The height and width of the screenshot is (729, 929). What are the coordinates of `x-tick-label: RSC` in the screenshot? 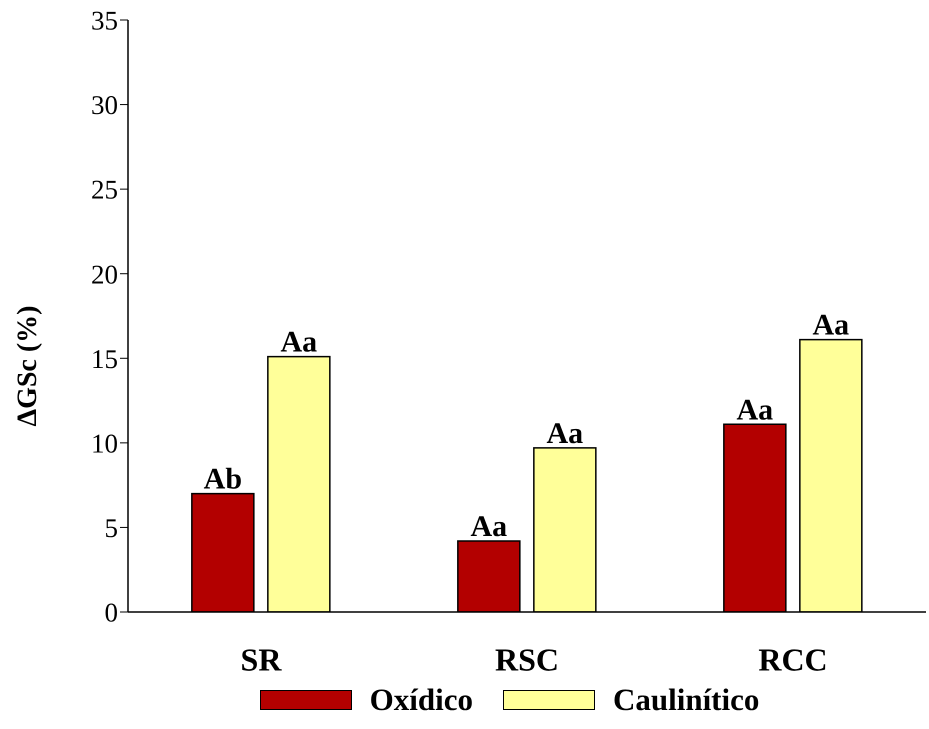 It's located at (527, 660).